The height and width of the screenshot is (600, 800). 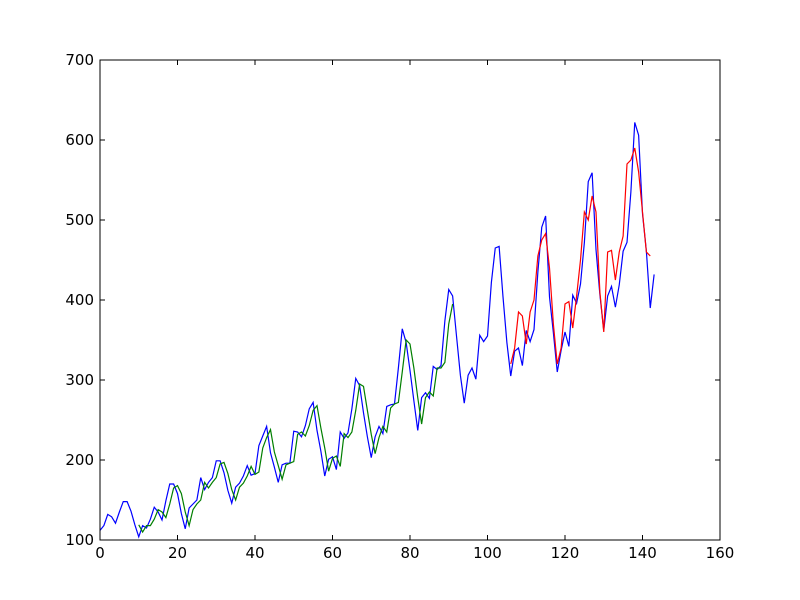 What do you see at coordinates (79, 300) in the screenshot?
I see `y-tick-label: 400` at bounding box center [79, 300].